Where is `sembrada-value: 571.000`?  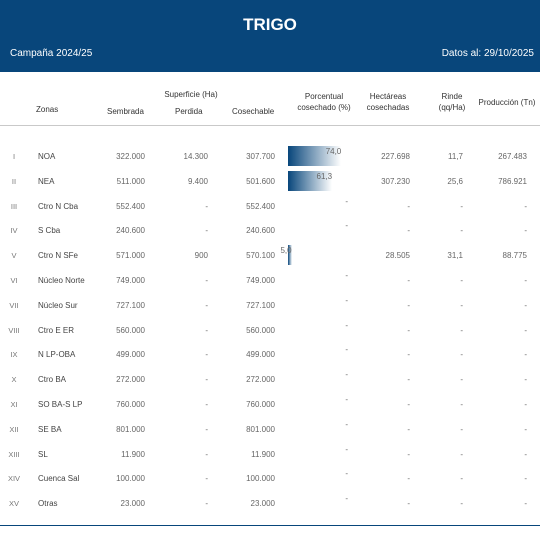
sembrada-value: 571.000 is located at coordinates (130, 256).